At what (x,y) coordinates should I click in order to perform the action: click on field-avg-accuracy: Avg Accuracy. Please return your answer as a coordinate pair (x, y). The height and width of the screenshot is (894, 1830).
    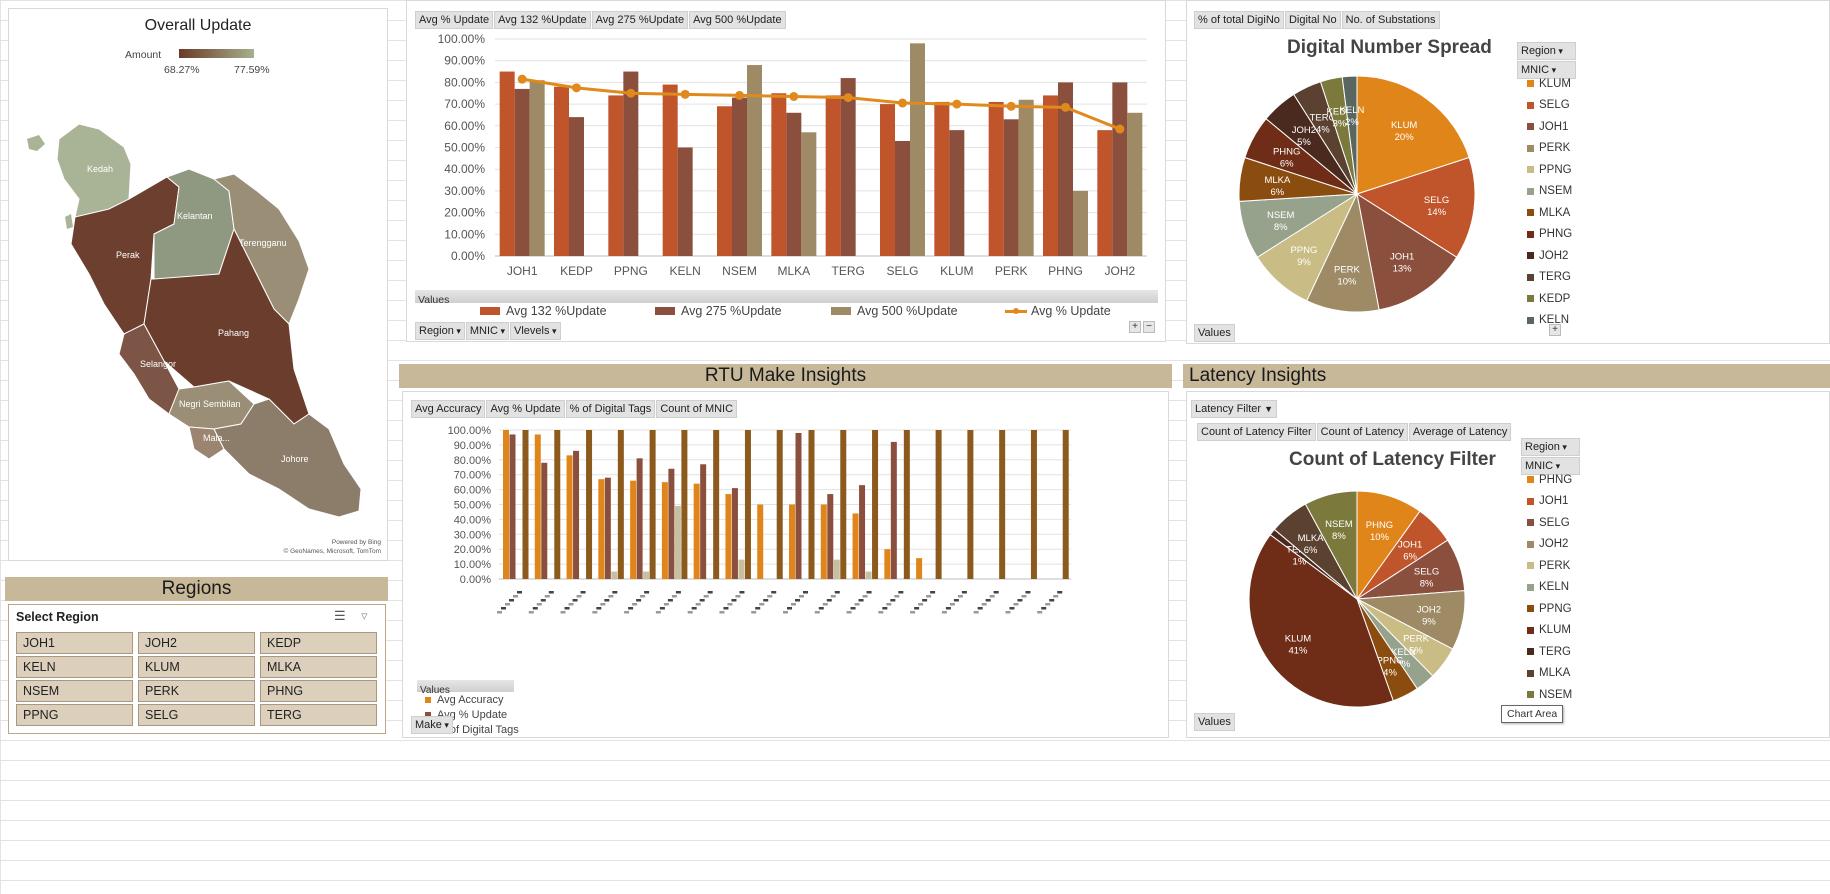
    Looking at the image, I should click on (448, 409).